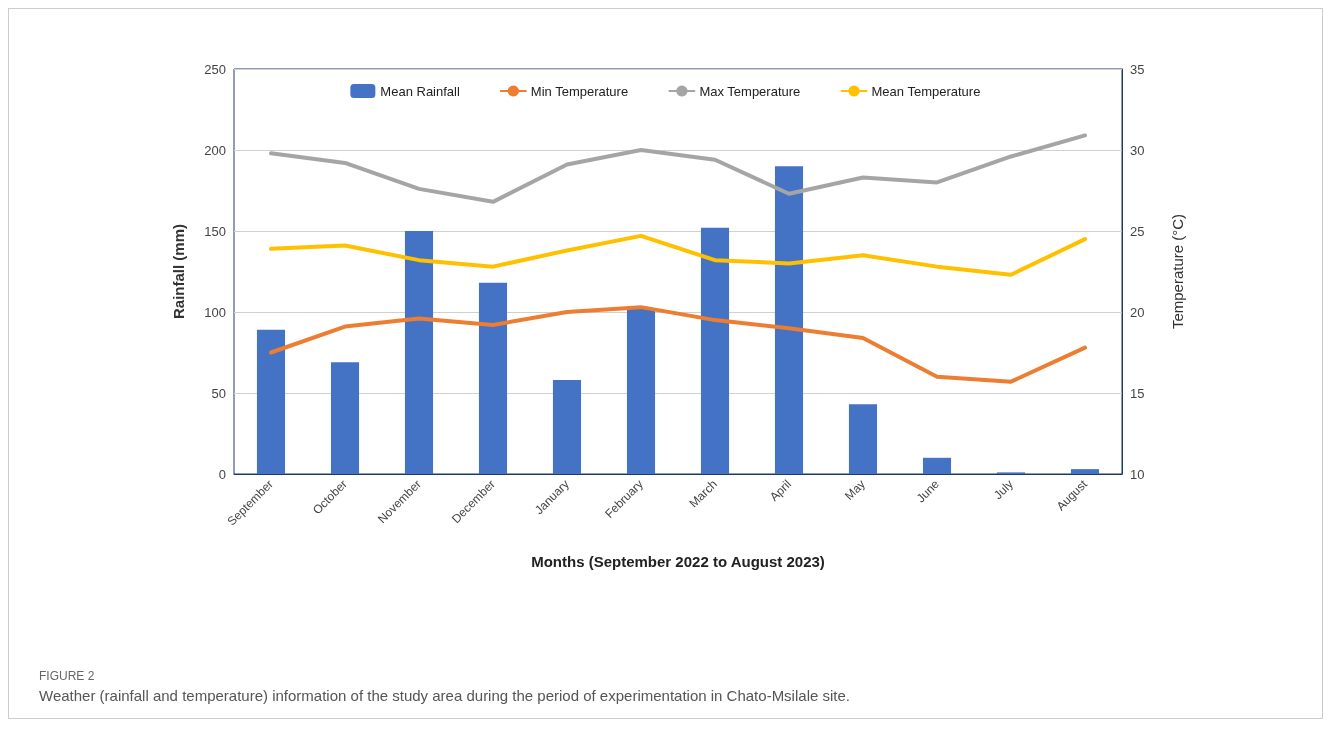  I want to click on y-tick-label: 200, so click(215, 150).